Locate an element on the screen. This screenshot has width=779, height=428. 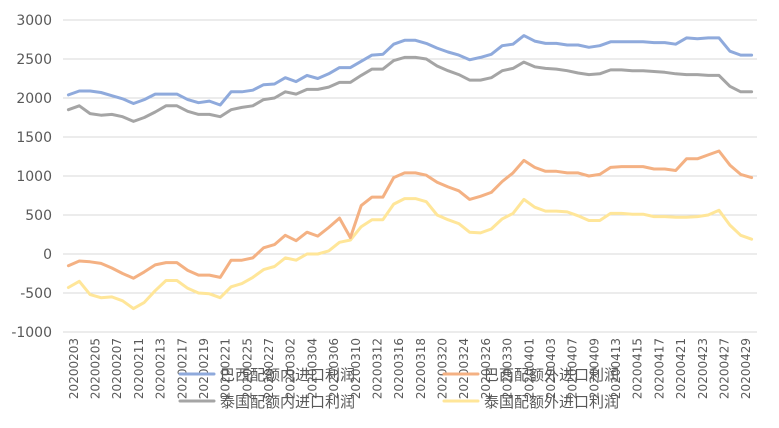
x-tick-label: 20200326 is located at coordinates (486, 368).